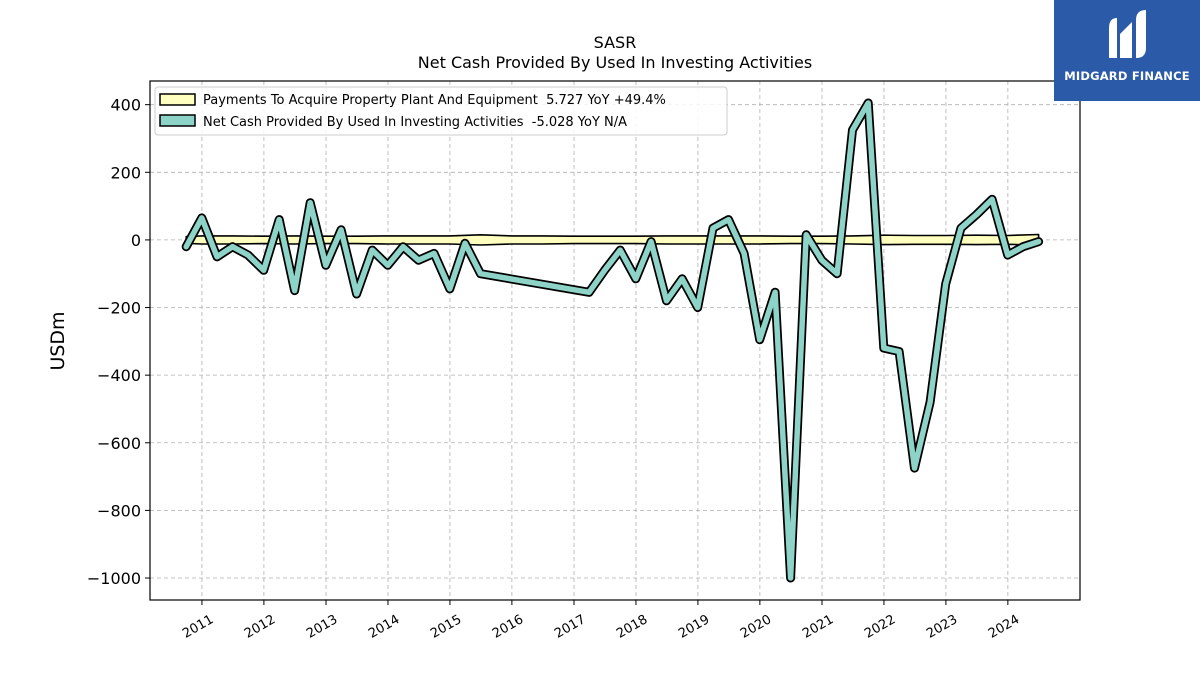 This screenshot has width=1200, height=675. I want to click on brand-name: MIDGARD FINANCE, so click(1127, 76).